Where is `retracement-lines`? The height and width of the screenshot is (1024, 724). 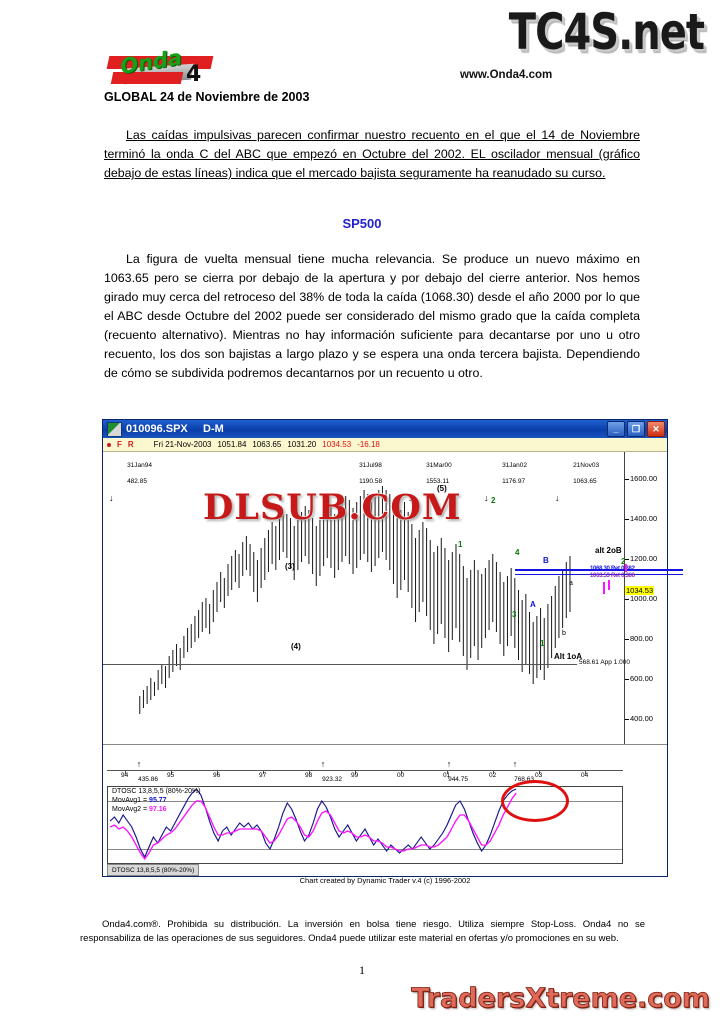
retracement-lines is located at coordinates (599, 572).